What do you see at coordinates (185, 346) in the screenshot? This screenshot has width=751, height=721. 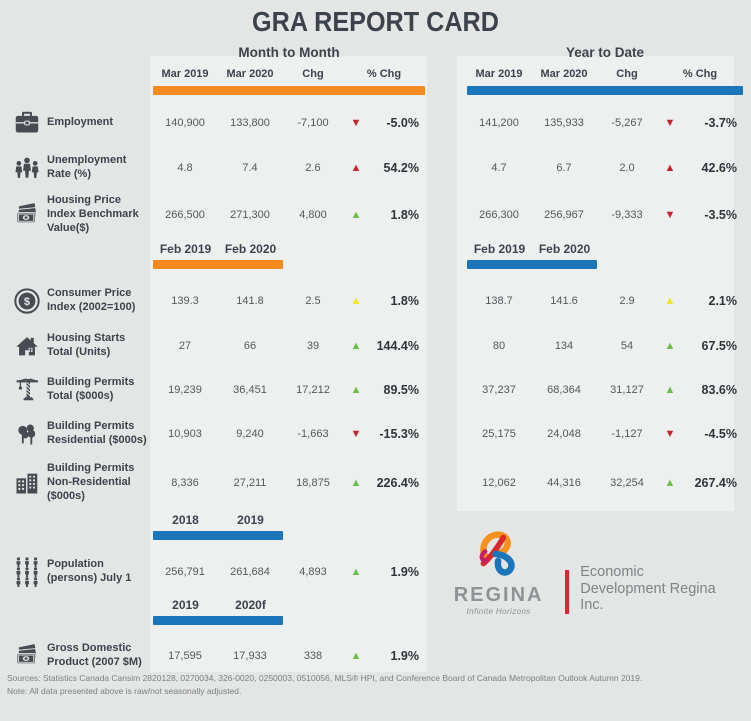 I see `mtm-value-1: 27` at bounding box center [185, 346].